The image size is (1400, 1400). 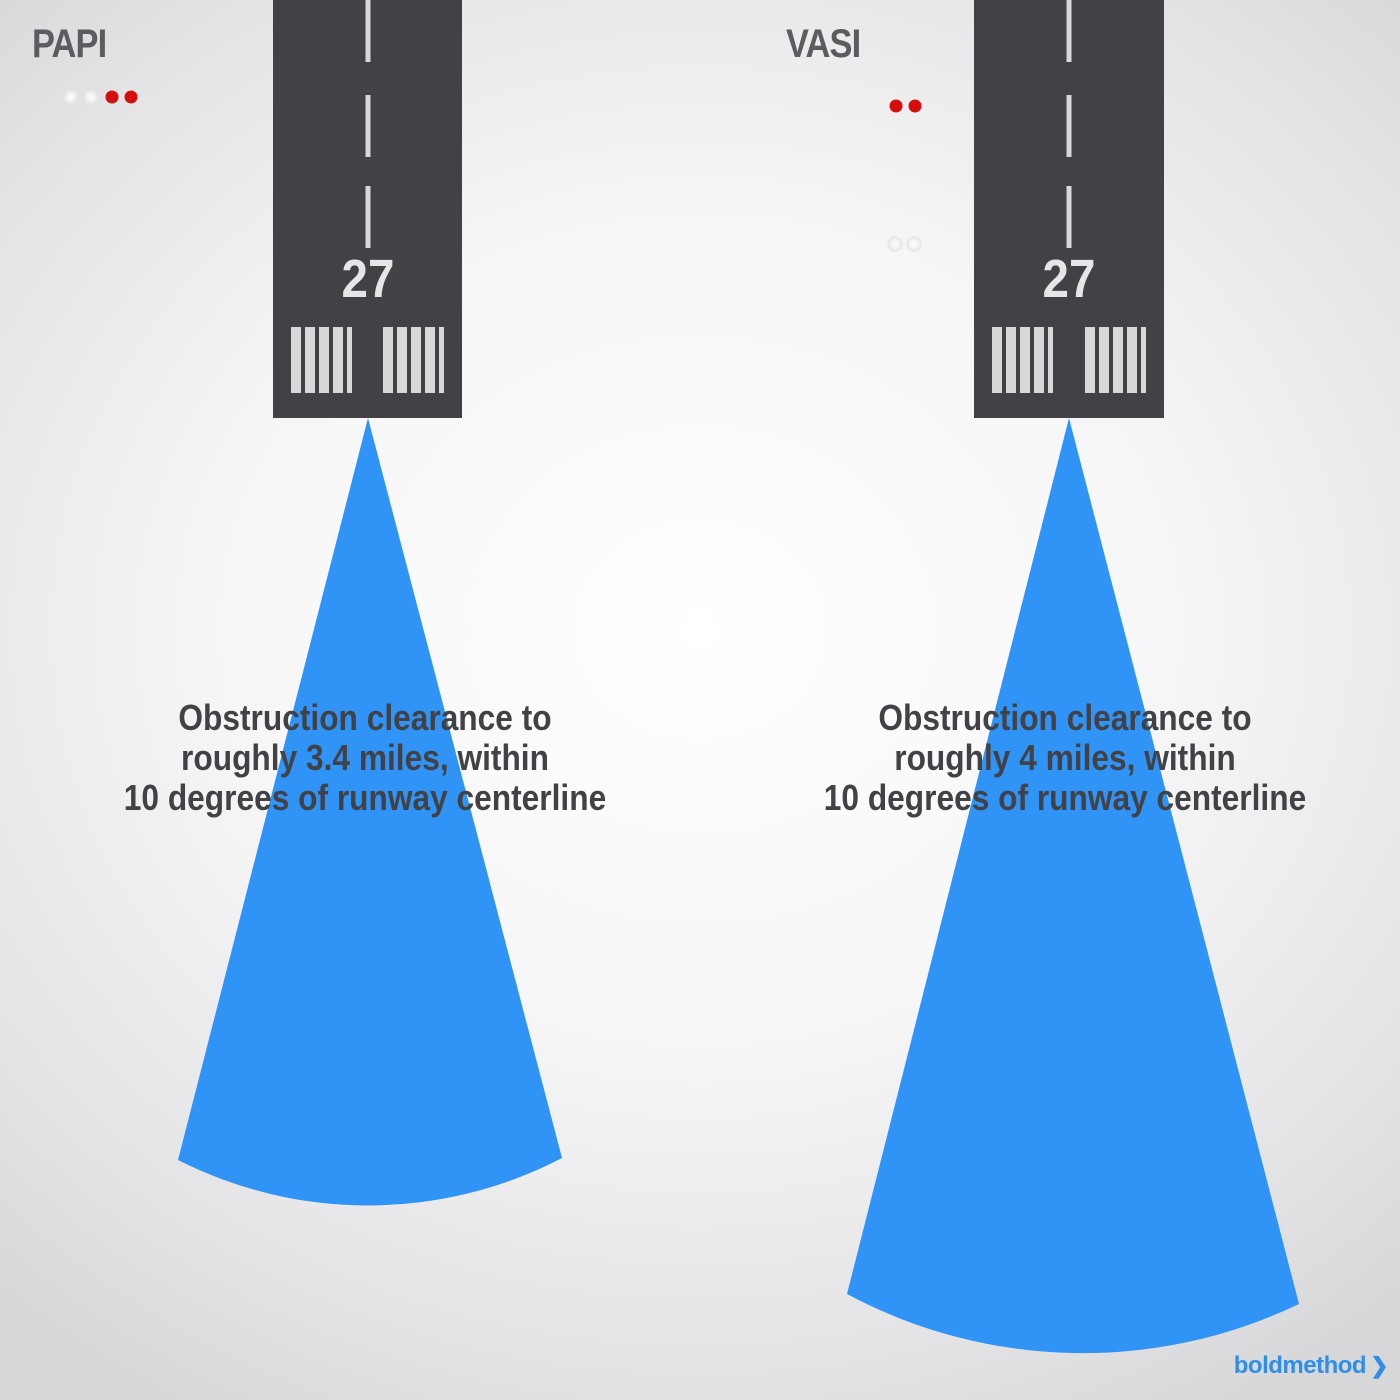 I want to click on papi-runway-number: 27, so click(x=368, y=279).